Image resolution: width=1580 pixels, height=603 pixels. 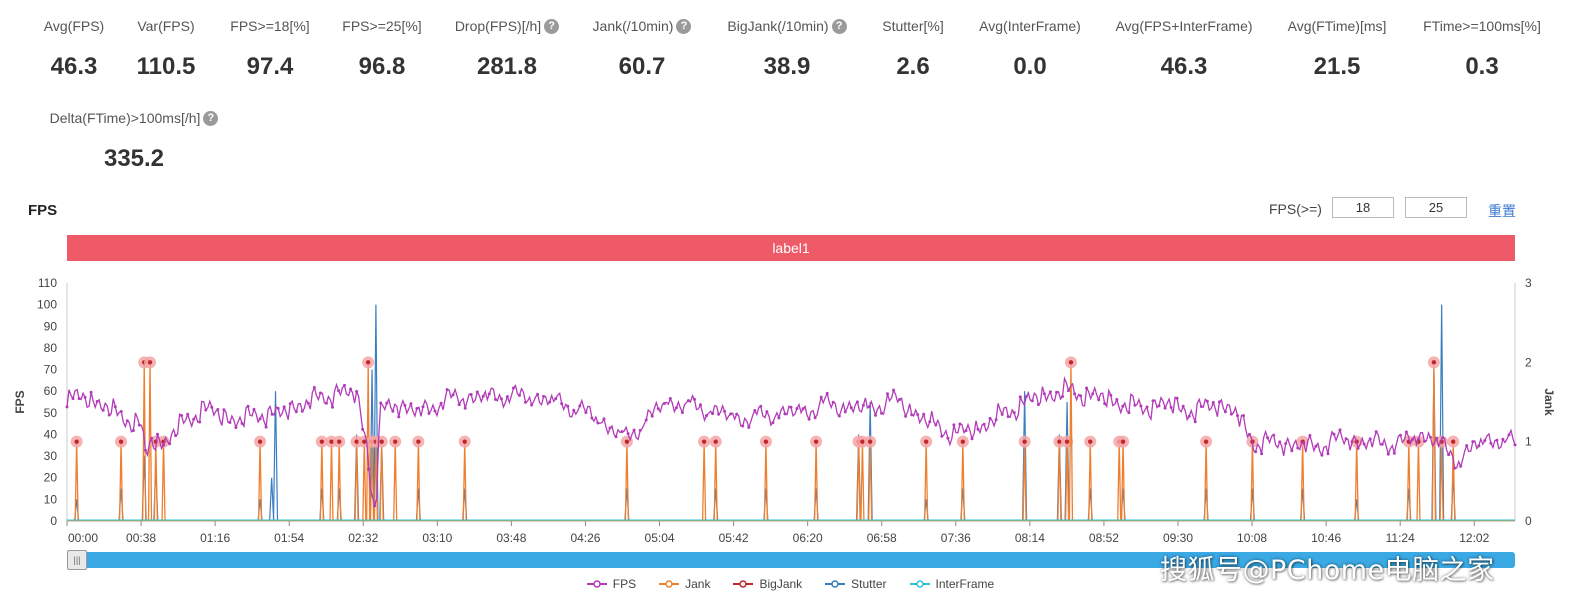 I want to click on legend-item-fps: FPS, so click(x=611, y=584).